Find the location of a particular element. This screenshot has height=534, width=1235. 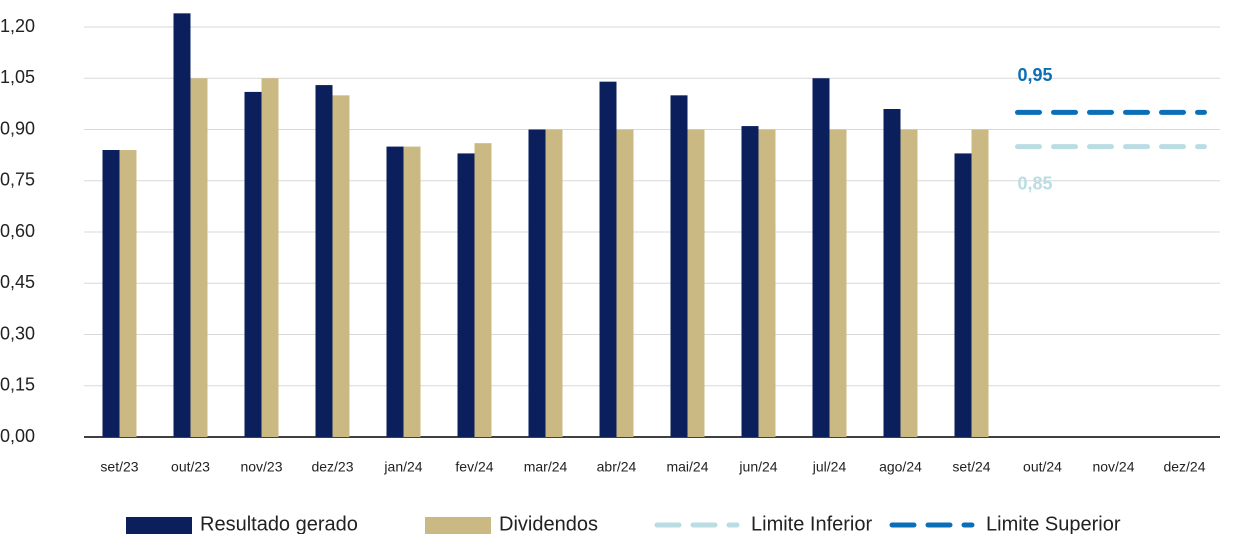

x-tick-label: jul/24 is located at coordinates (829, 467).